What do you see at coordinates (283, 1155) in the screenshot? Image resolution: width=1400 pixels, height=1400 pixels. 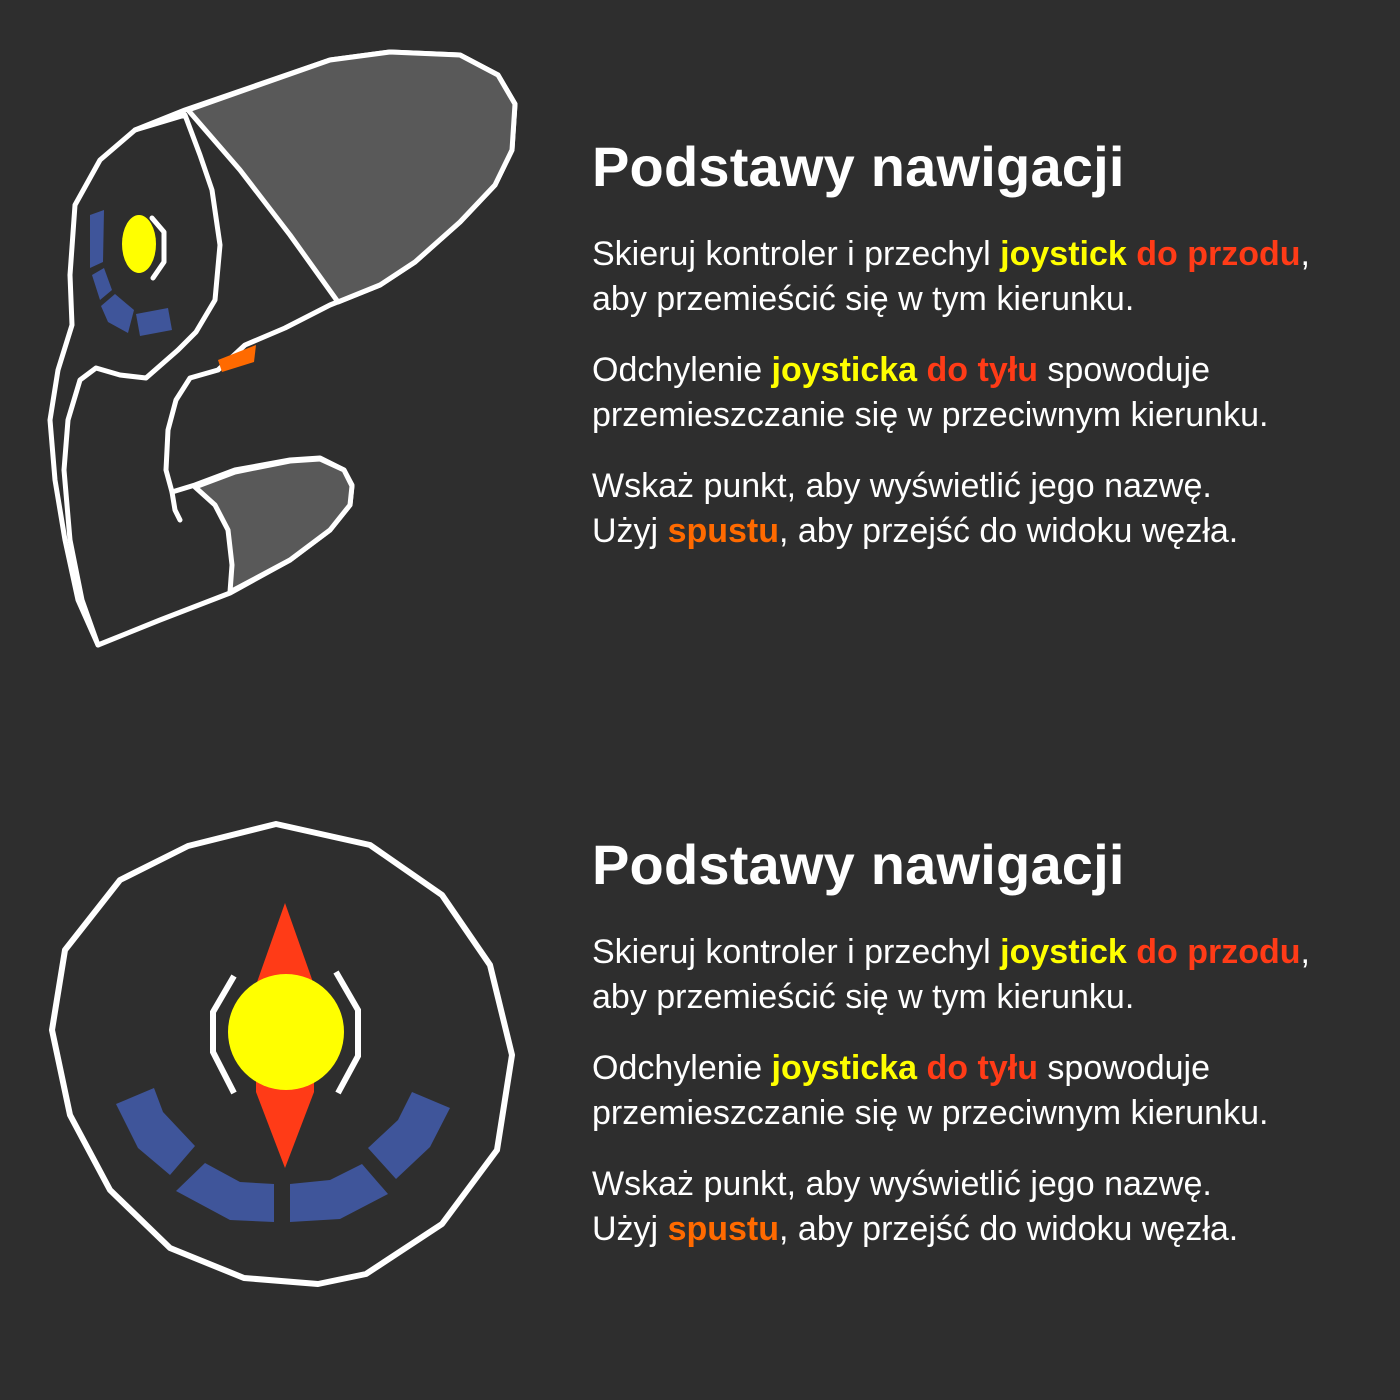 I see `touchpad-ring-icon` at bounding box center [283, 1155].